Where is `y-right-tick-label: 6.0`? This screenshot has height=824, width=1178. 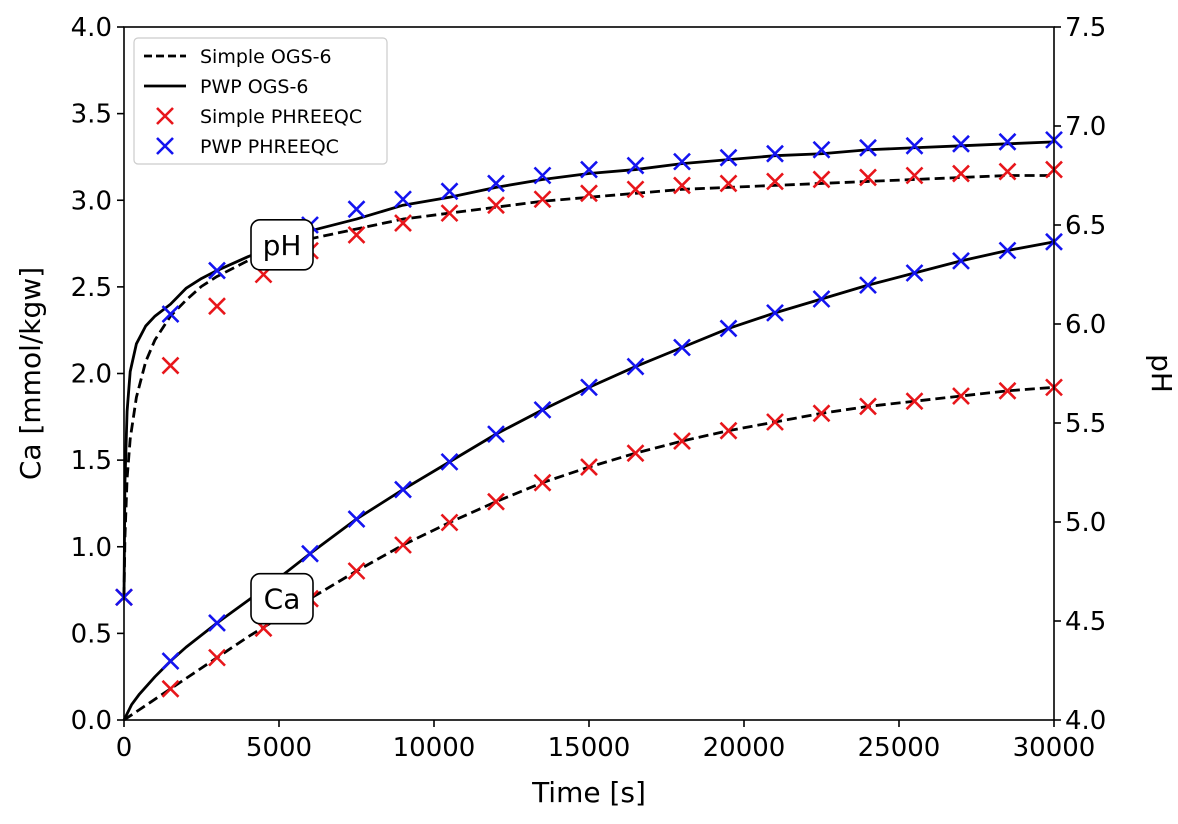 y-right-tick-label: 6.0 is located at coordinates (1085, 325).